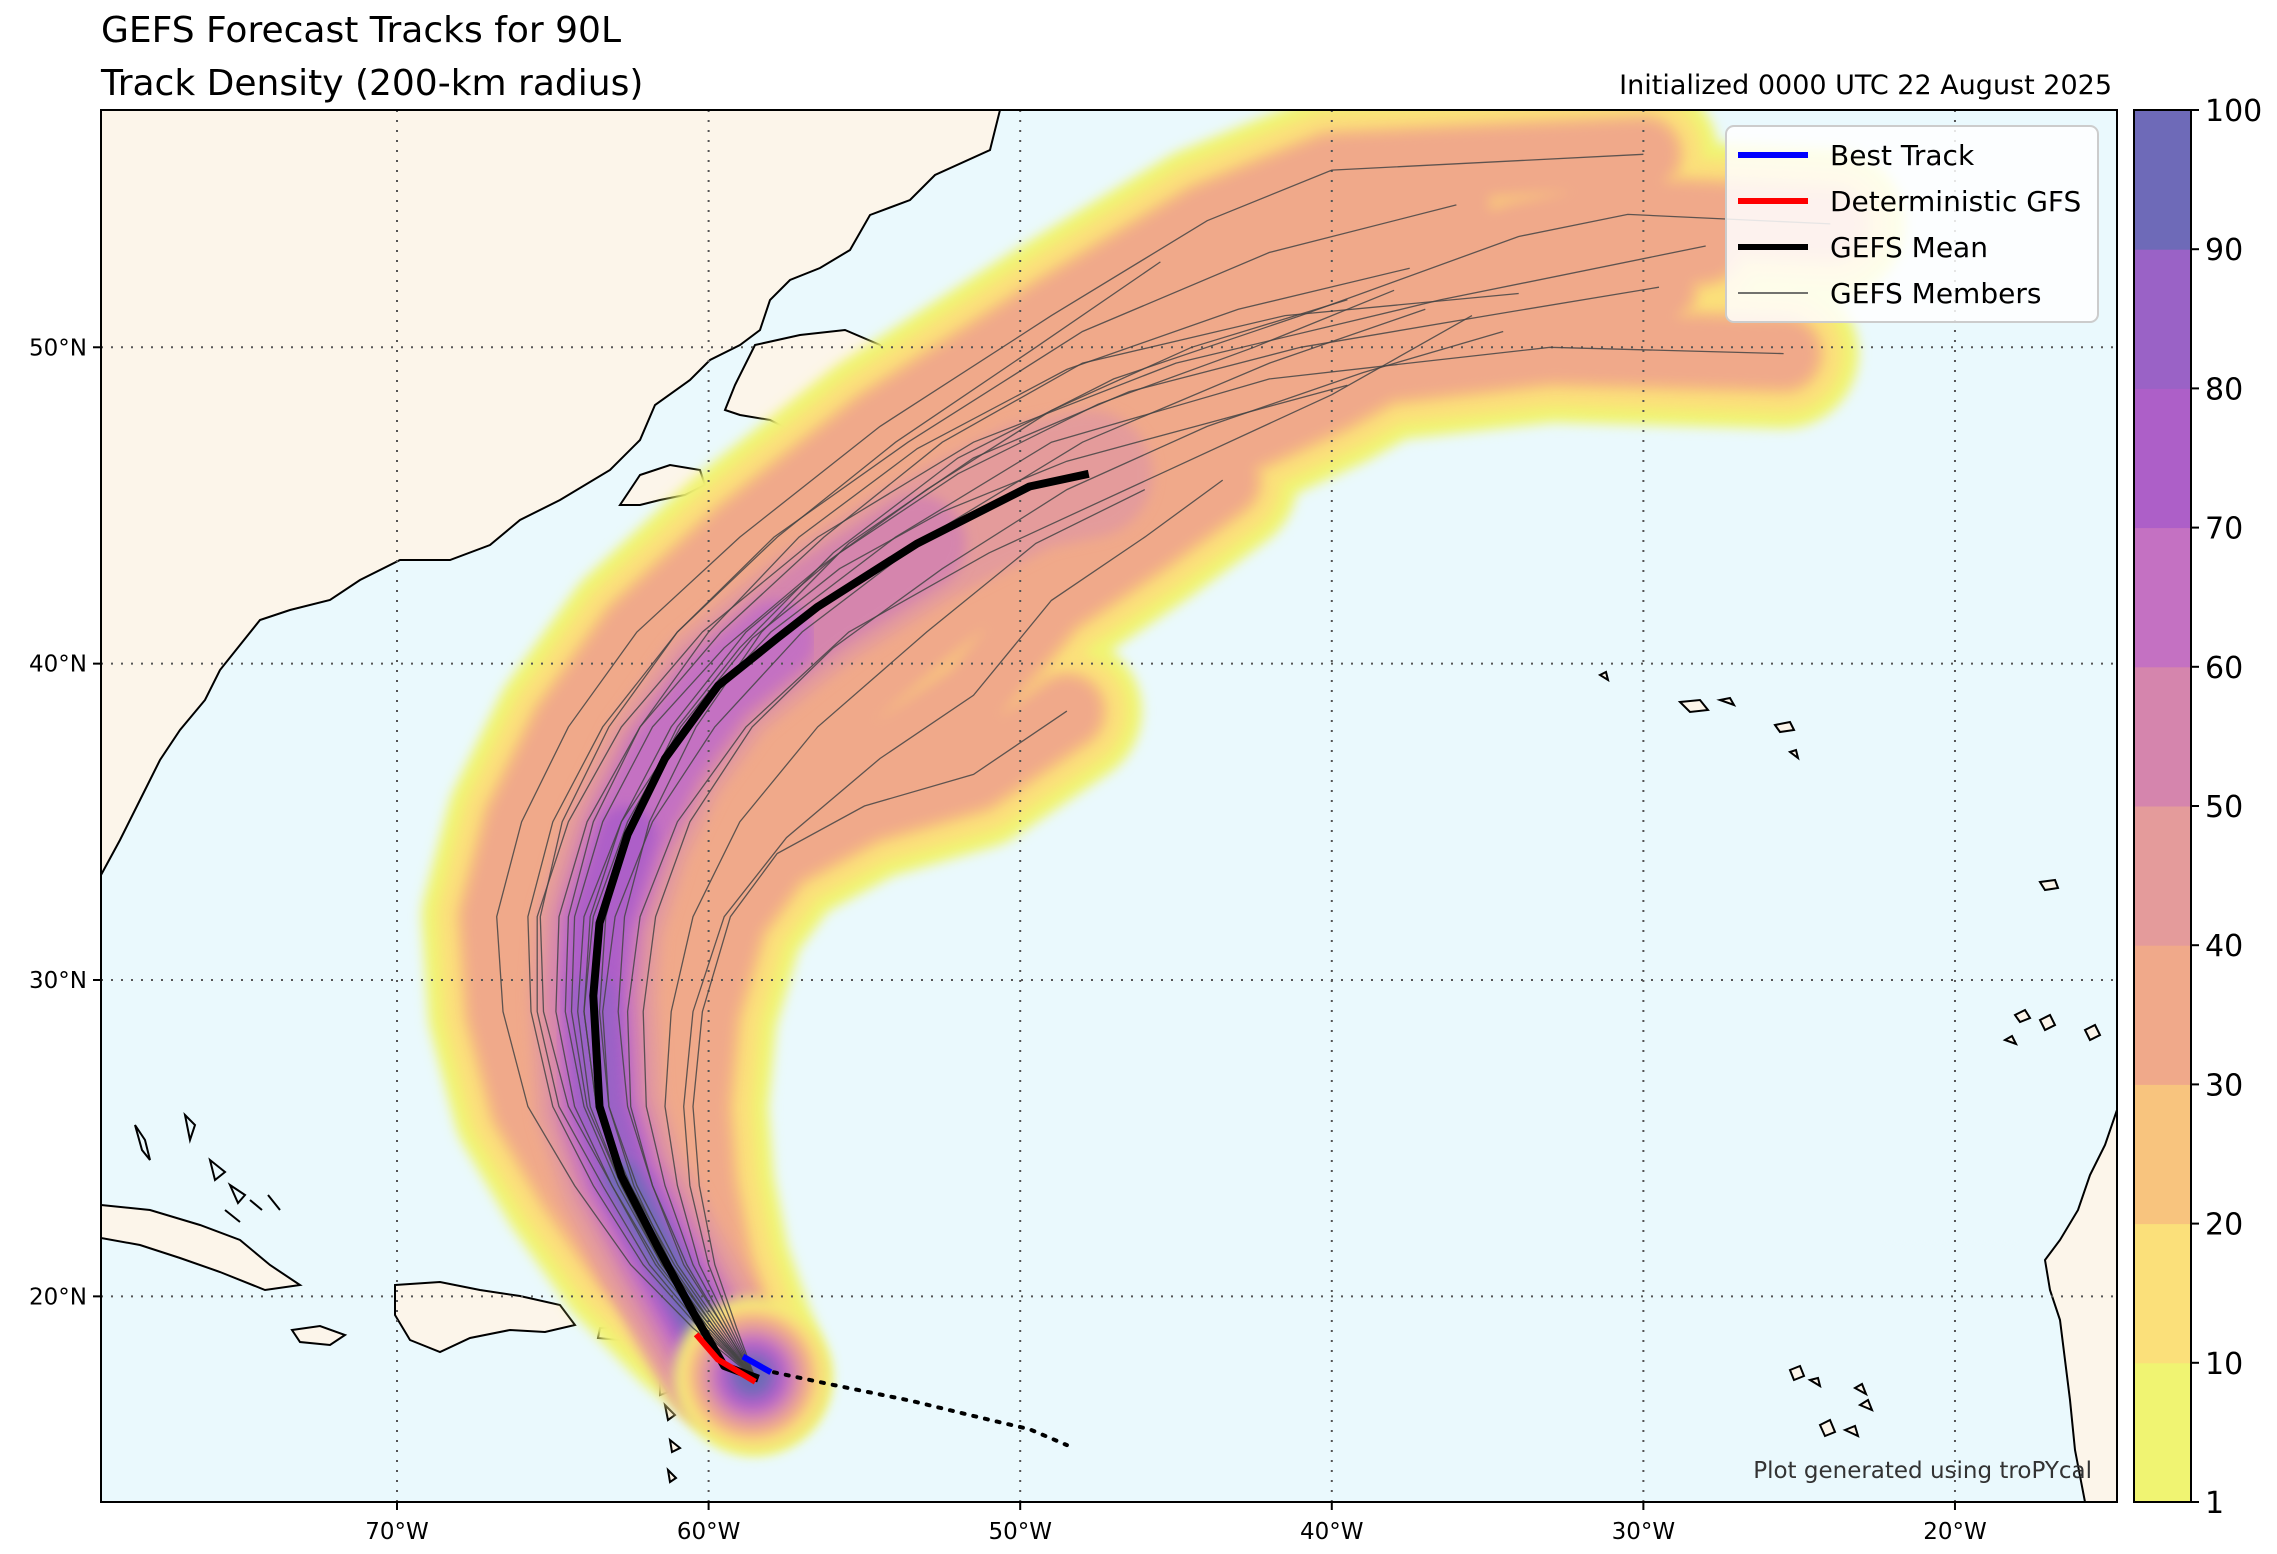 Image resolution: width=2277 pixels, height=1554 pixels. What do you see at coordinates (1332, 1532) in the screenshot?
I see `lon-tick-40°W: 40°W` at bounding box center [1332, 1532].